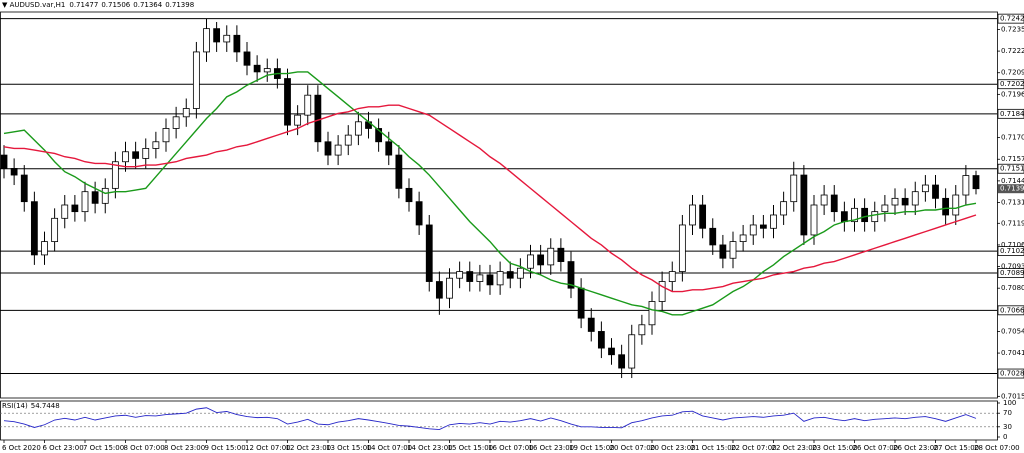 The width and height of the screenshot is (1024, 453). I want to click on level-label: 0.72026, so click(1012, 84).